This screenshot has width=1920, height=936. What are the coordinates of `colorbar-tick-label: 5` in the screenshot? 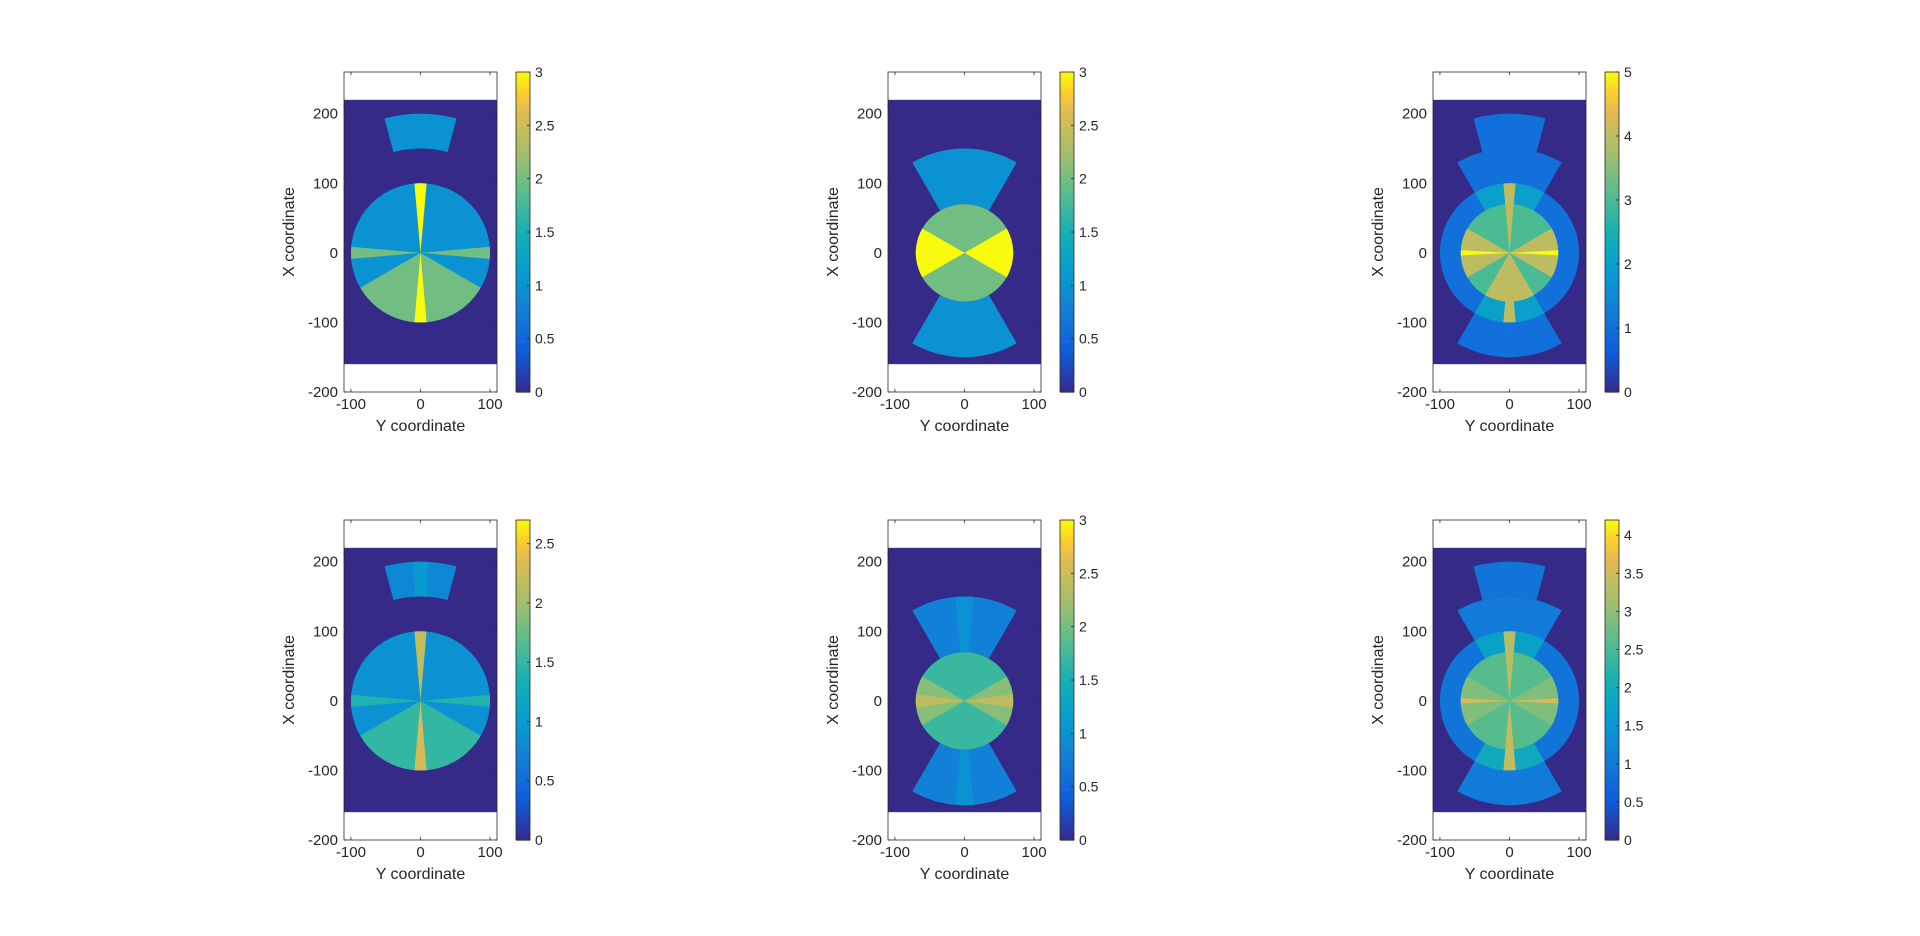 It's located at (1628, 72).